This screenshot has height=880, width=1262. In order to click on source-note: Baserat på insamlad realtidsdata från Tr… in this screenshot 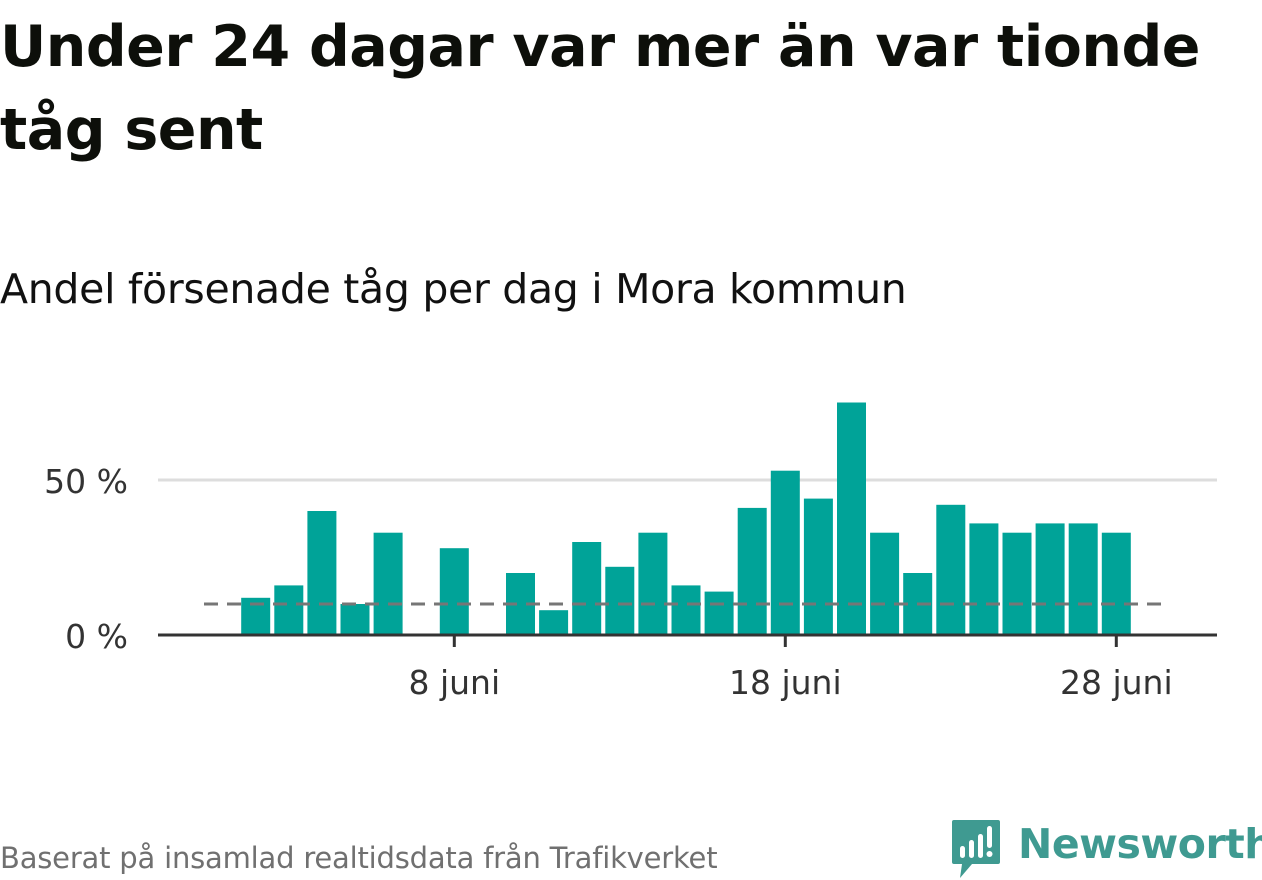, I will do `click(359, 858)`.